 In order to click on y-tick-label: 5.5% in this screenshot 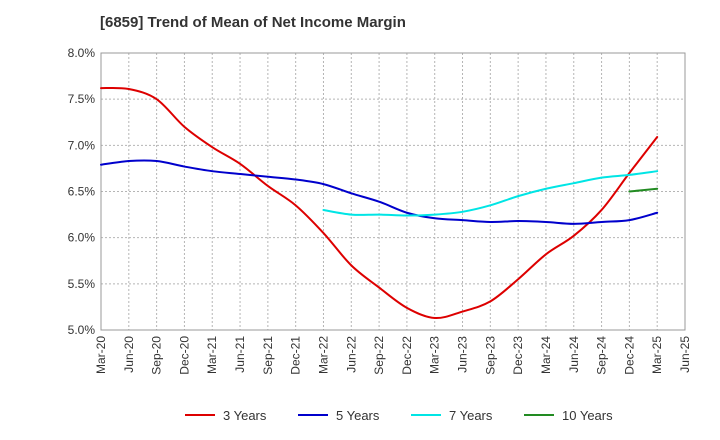, I will do `click(82, 284)`.